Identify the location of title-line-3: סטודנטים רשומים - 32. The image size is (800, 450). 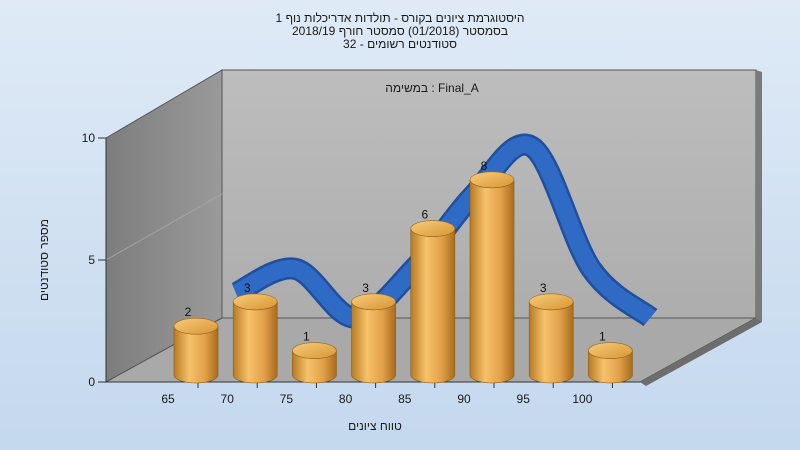
(400, 44).